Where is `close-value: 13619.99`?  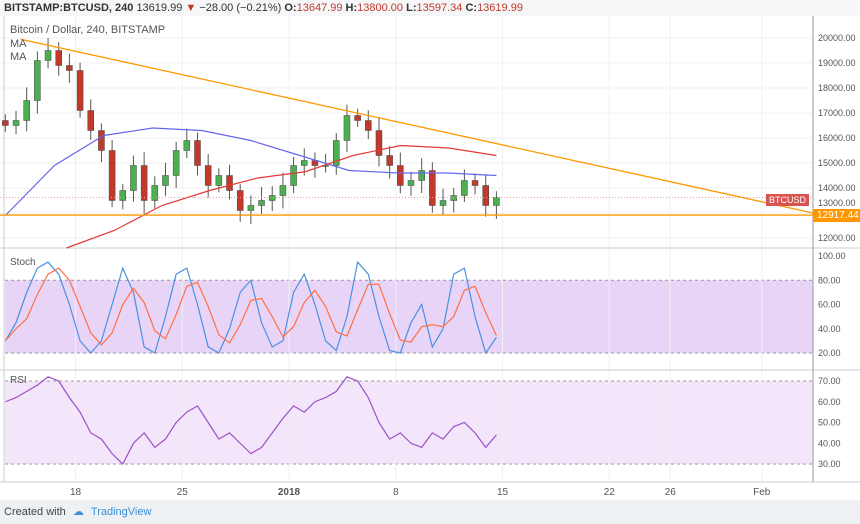 close-value: 13619.99 is located at coordinates (500, 8).